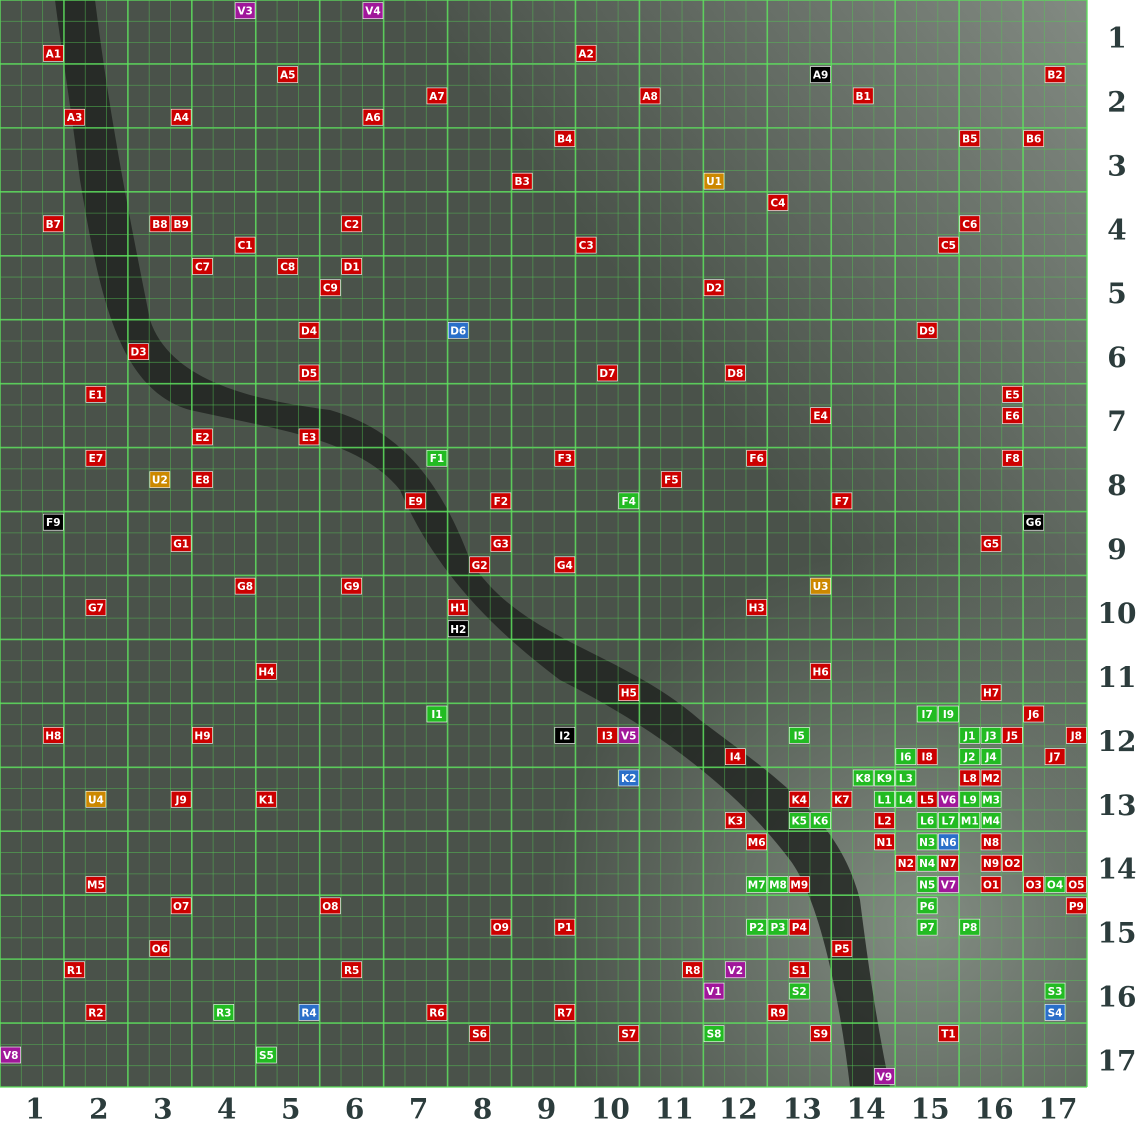 The height and width of the screenshot is (1133, 1147). I want to click on marker: V1, so click(714, 991).